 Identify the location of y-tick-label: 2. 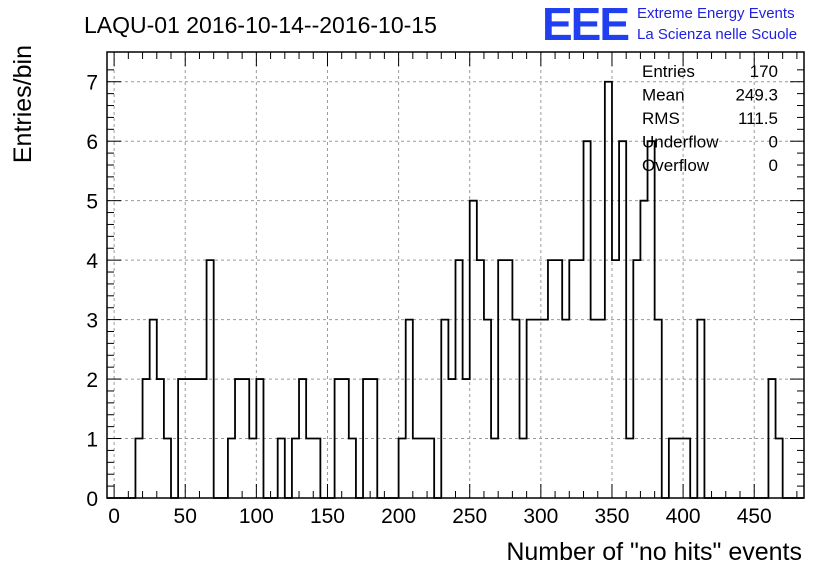
(92, 380).